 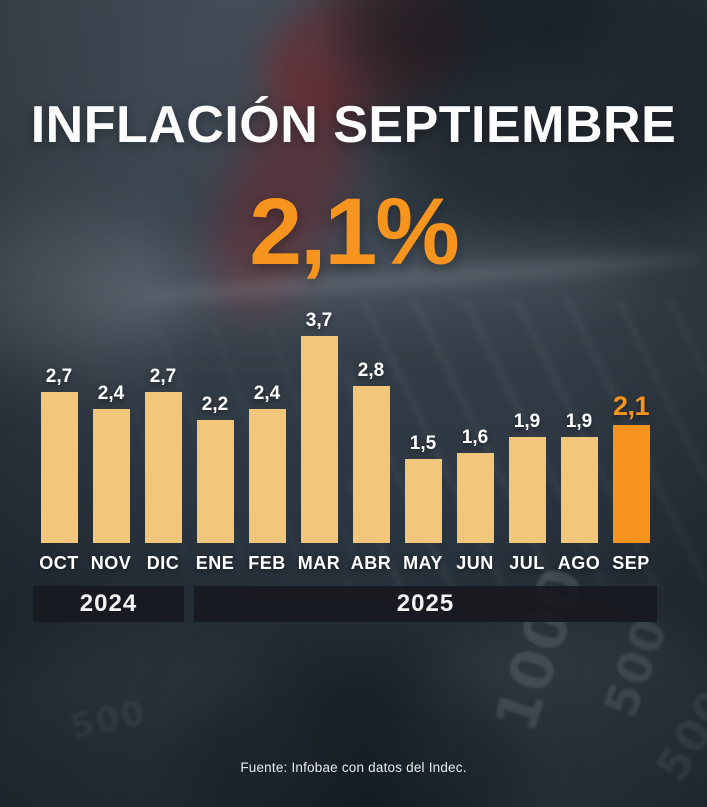 What do you see at coordinates (345, 563) in the screenshot?
I see `month-labels-row: OCT NOV DIC ENE FEB MAR ABR MAY JUN JUL AGO SEP` at bounding box center [345, 563].